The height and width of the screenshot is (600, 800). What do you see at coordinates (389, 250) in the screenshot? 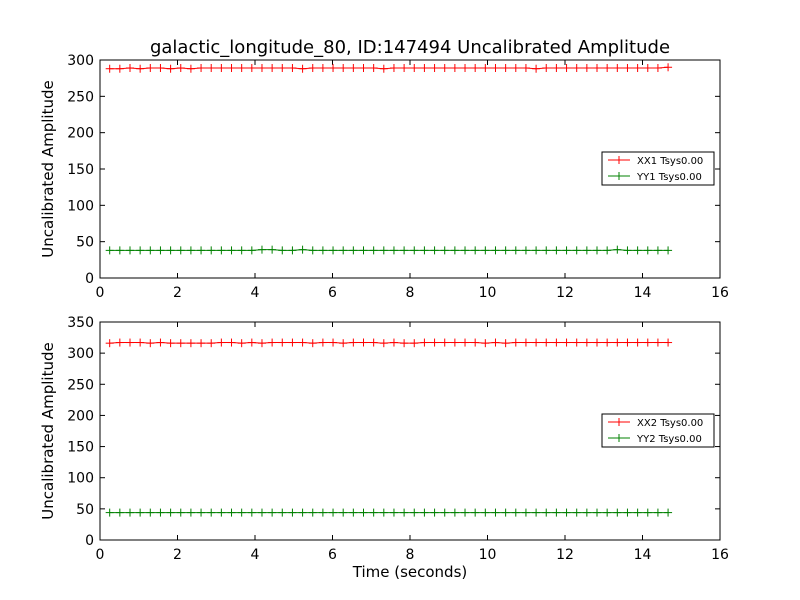
I see `series-yy1` at bounding box center [389, 250].